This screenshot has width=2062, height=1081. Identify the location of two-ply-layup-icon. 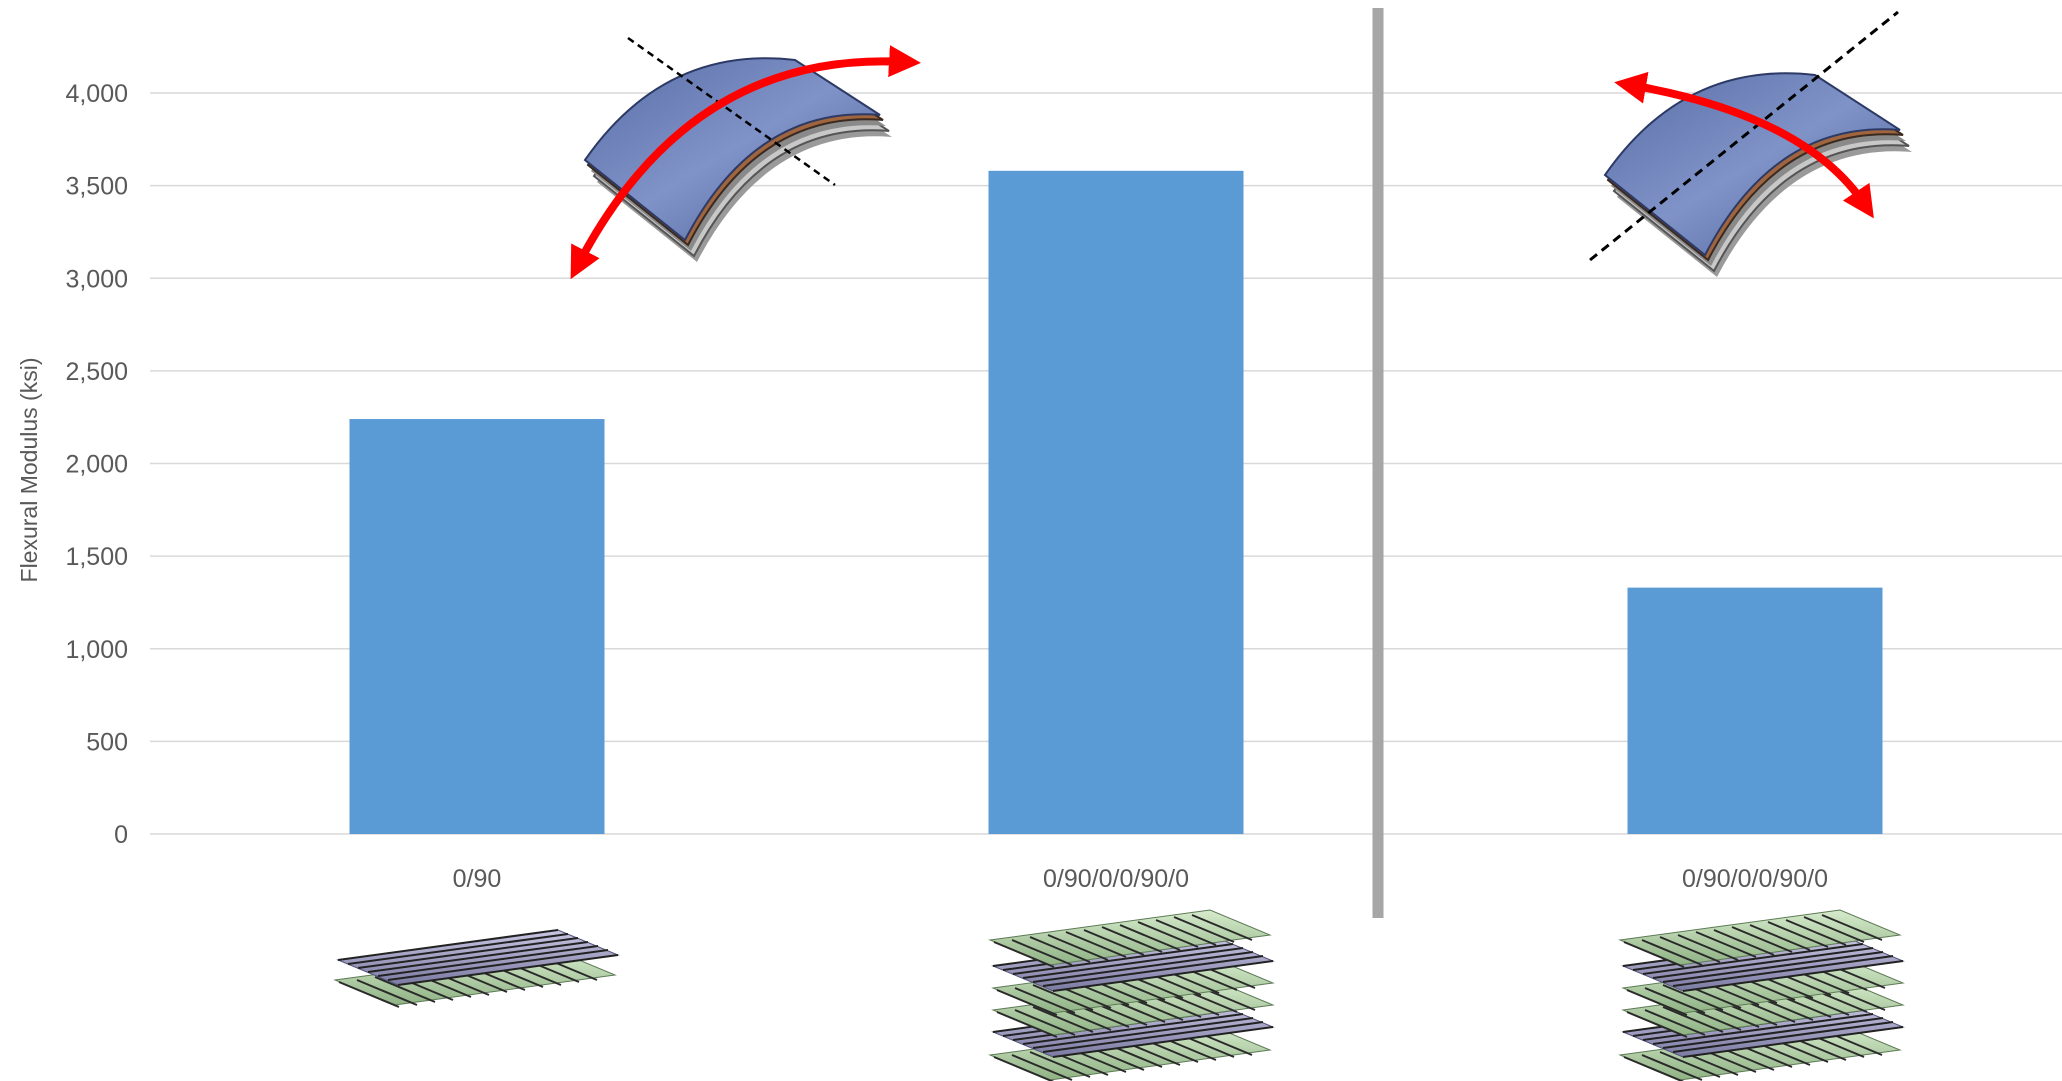
(476, 968).